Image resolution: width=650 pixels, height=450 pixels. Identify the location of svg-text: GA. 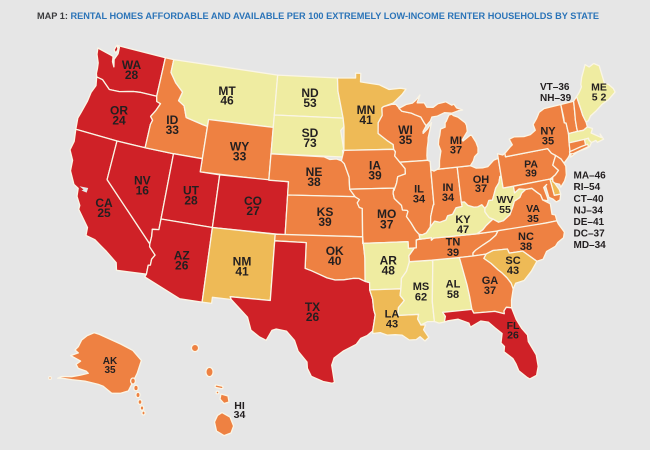
(490, 281).